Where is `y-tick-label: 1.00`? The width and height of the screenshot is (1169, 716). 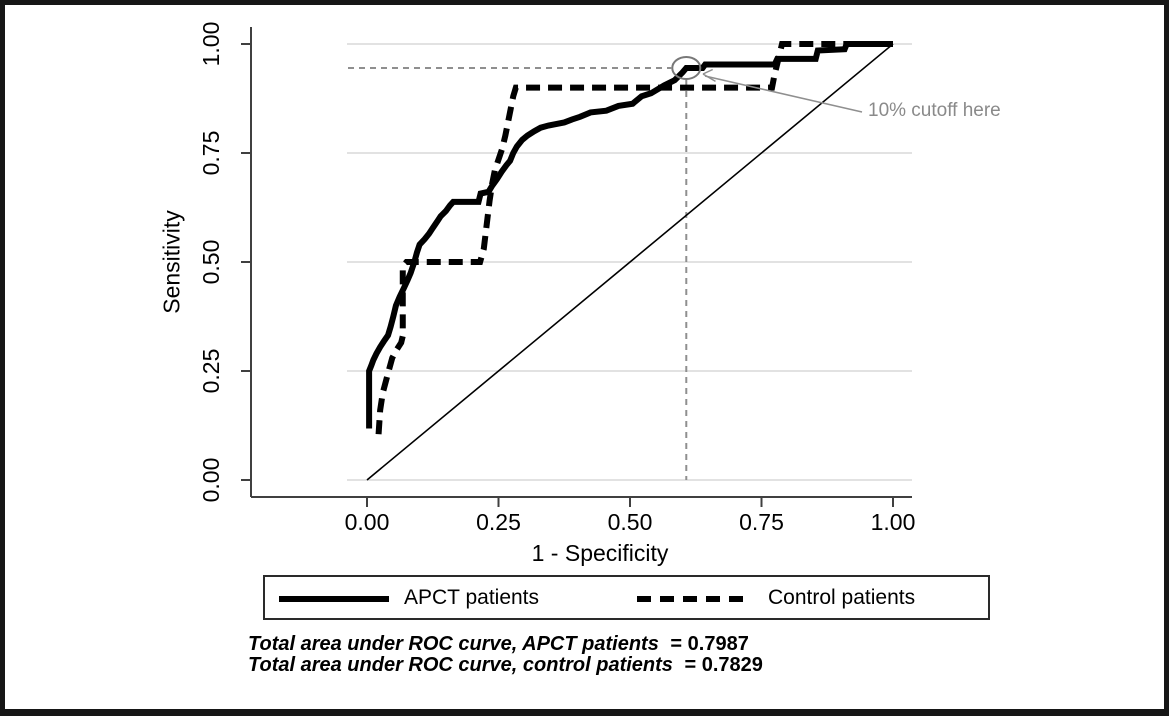
y-tick-label: 1.00 is located at coordinates (211, 44).